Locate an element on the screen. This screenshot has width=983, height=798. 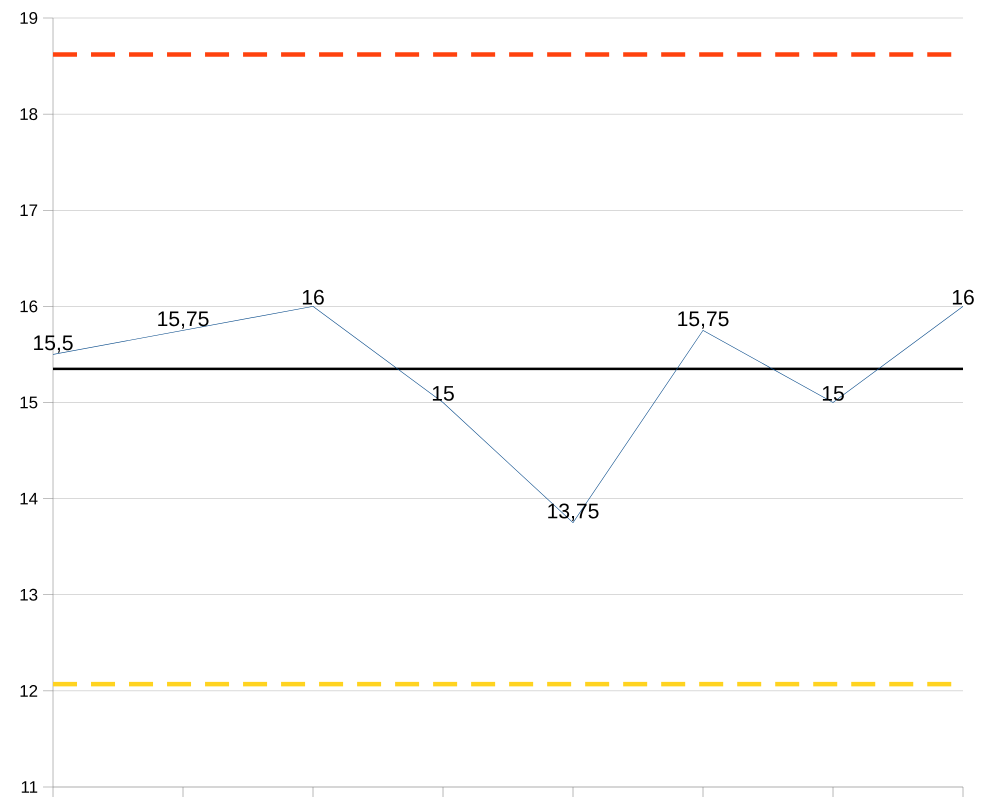
y-tick-label: 18 is located at coordinates (29, 114).